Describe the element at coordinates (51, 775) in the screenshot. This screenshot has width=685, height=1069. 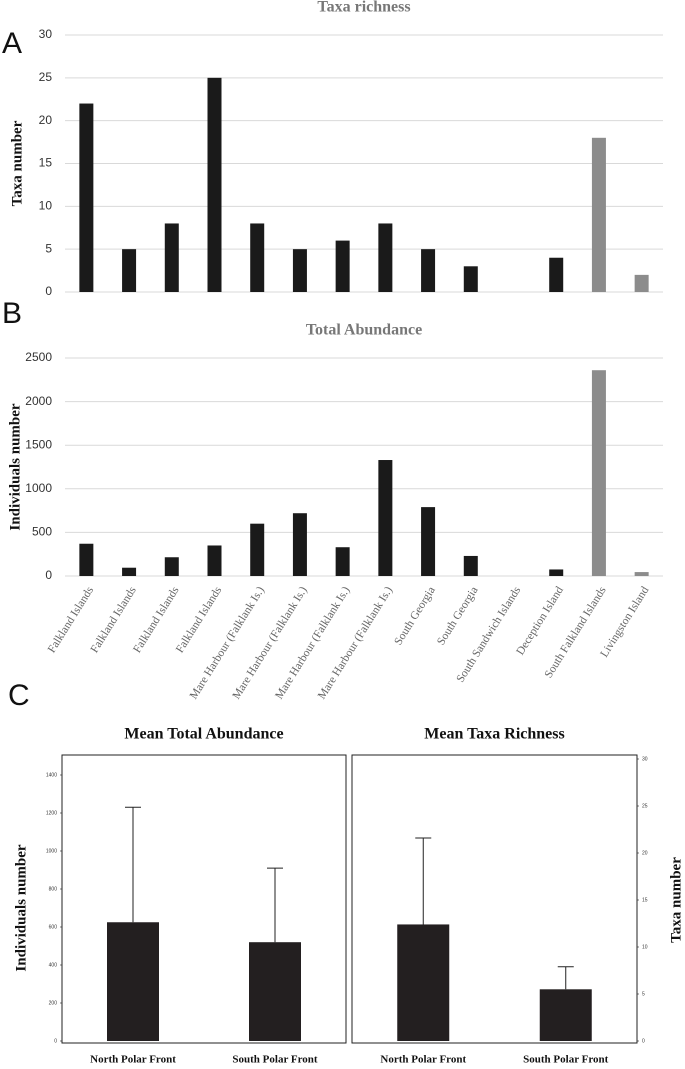
I see `y-tick-label: 1400` at that location.